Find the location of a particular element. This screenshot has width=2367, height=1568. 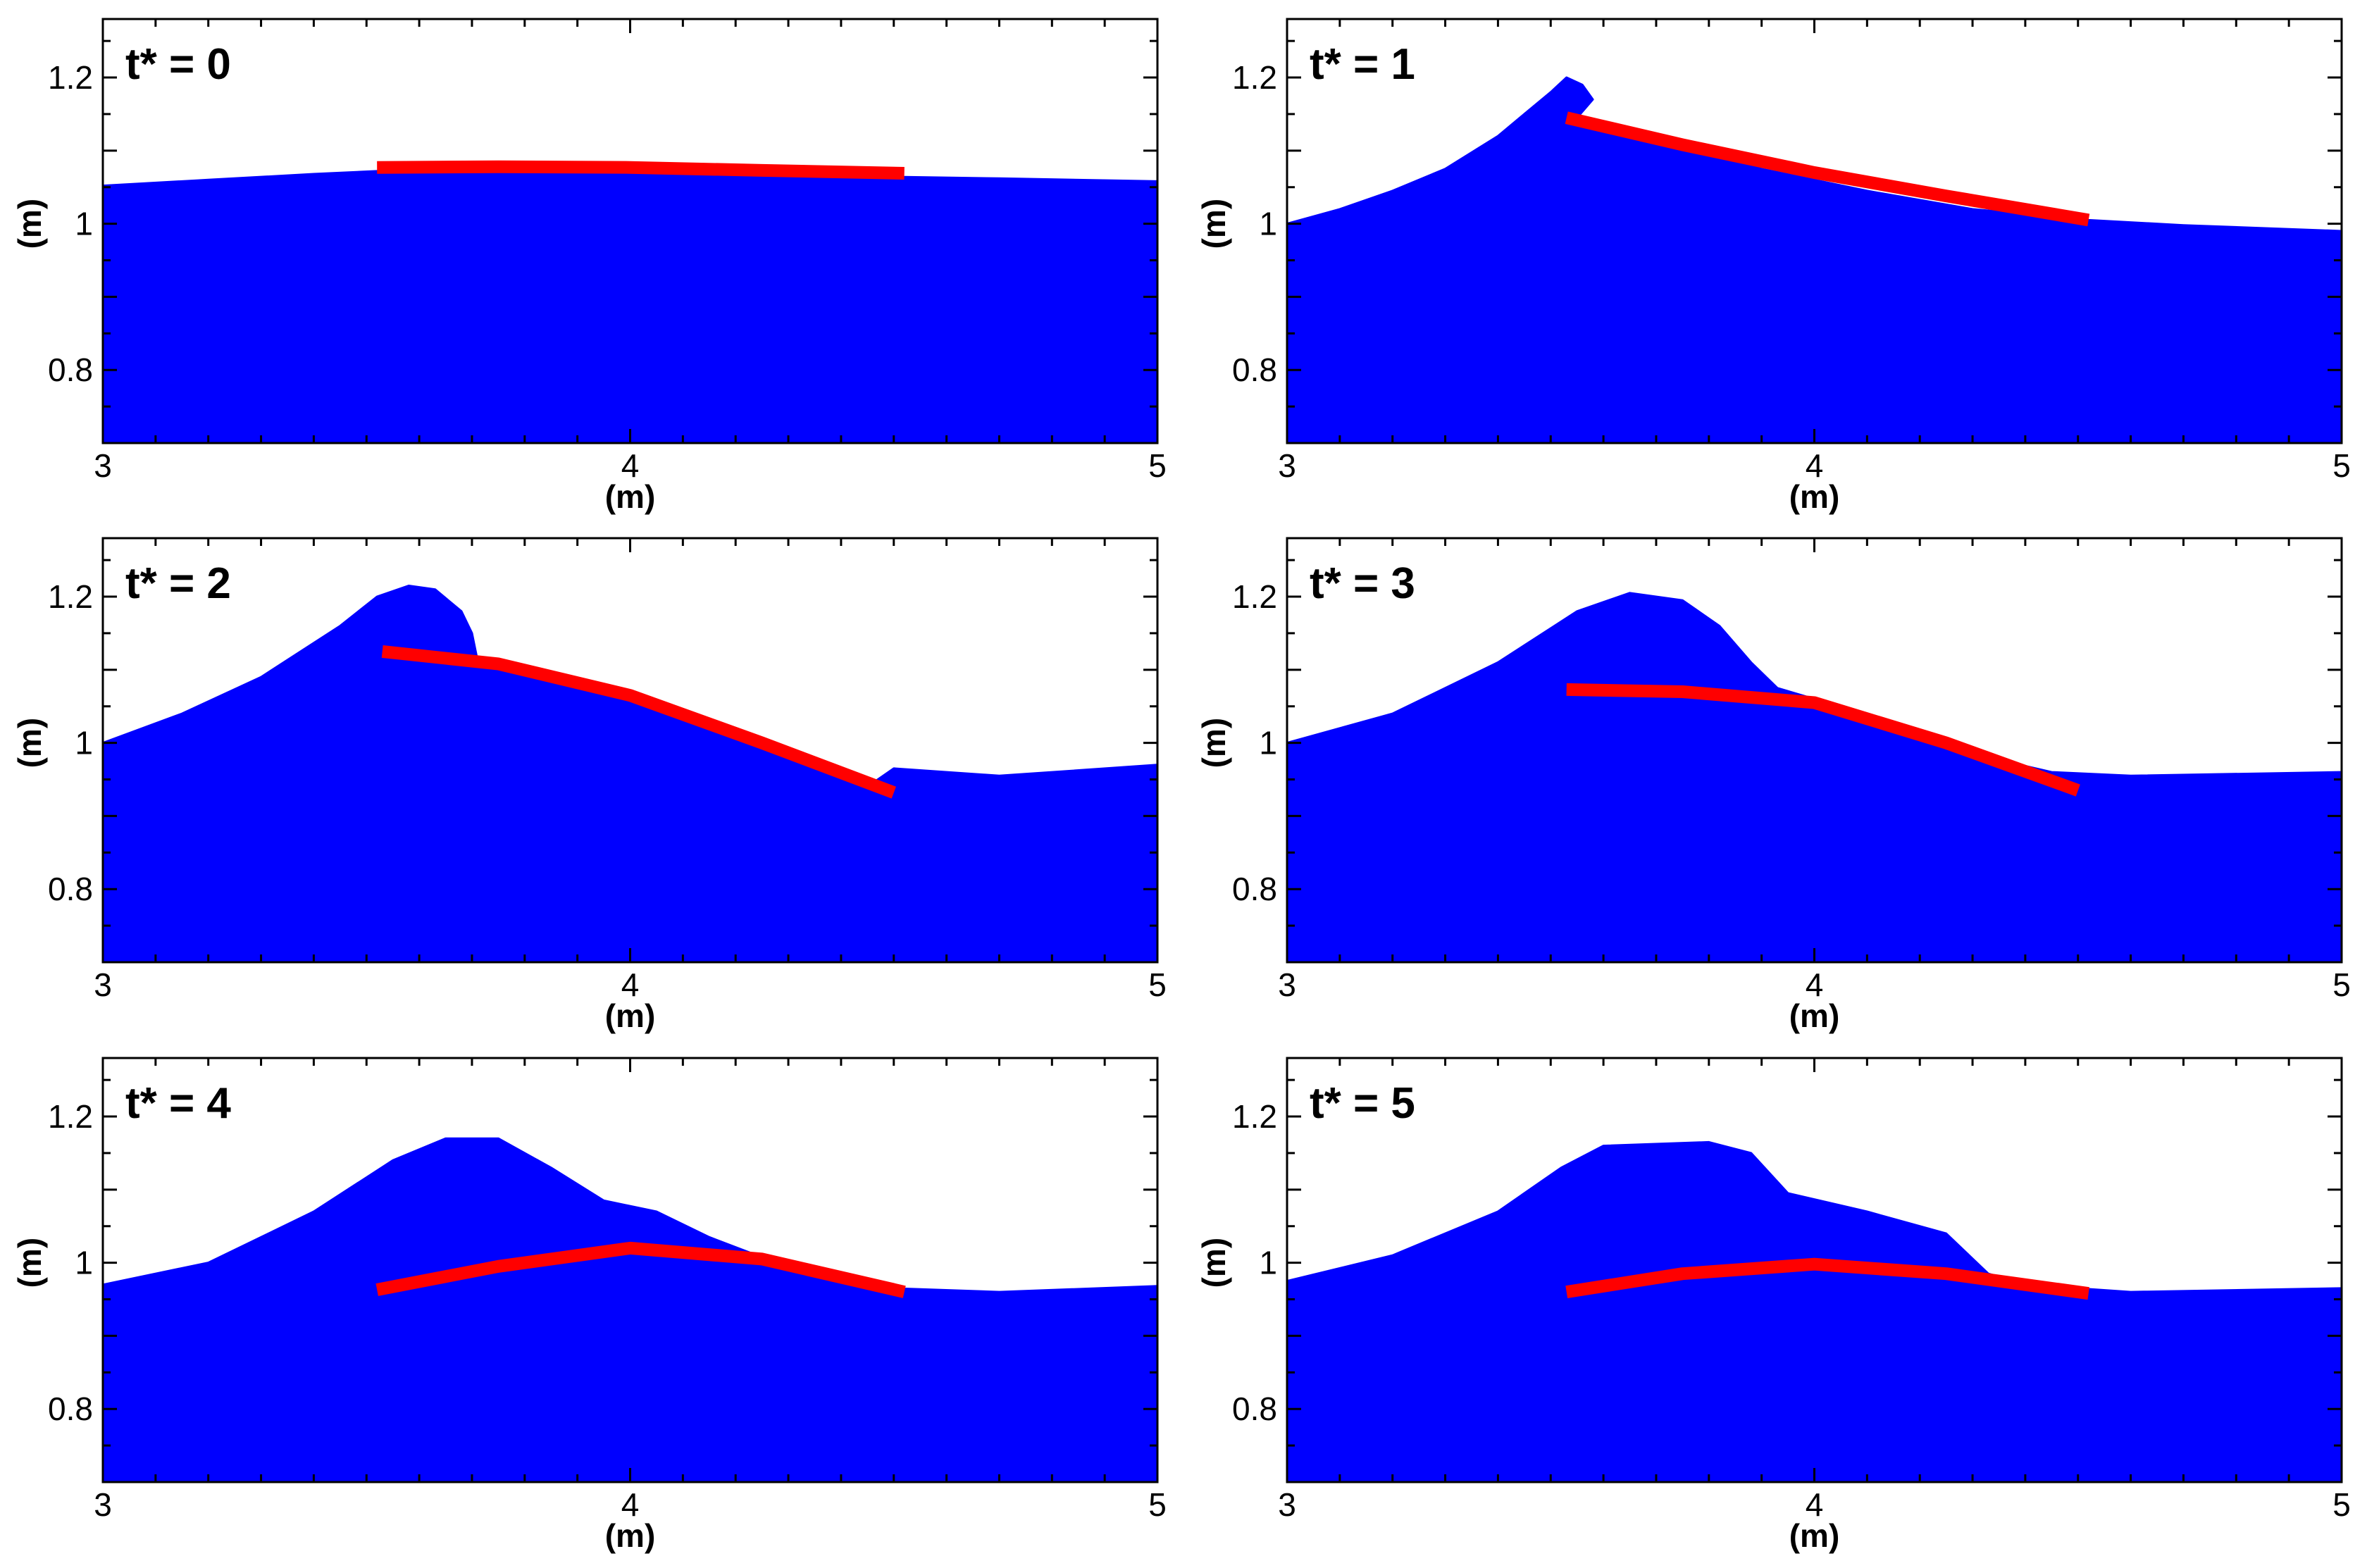

panel-title: t* = 5 is located at coordinates (1363, 1103).